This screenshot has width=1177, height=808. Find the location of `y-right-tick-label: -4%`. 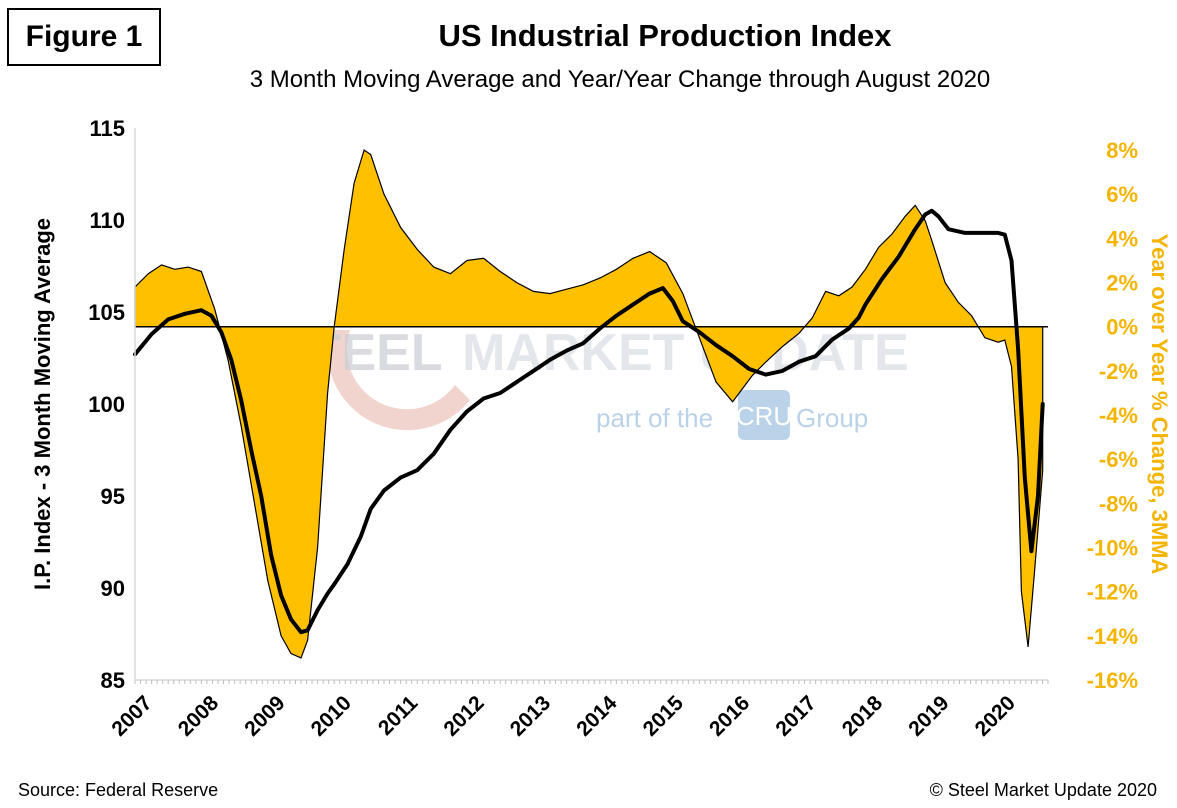

y-right-tick-label: -4% is located at coordinates (1118, 415).